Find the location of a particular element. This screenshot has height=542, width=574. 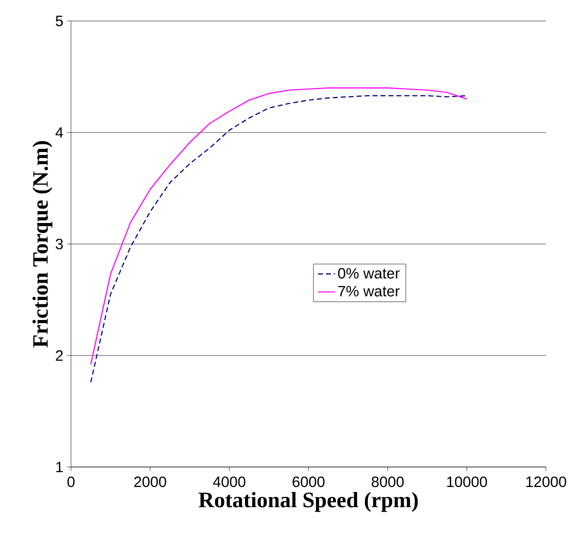

y-tick-label: 4 is located at coordinates (60, 132).